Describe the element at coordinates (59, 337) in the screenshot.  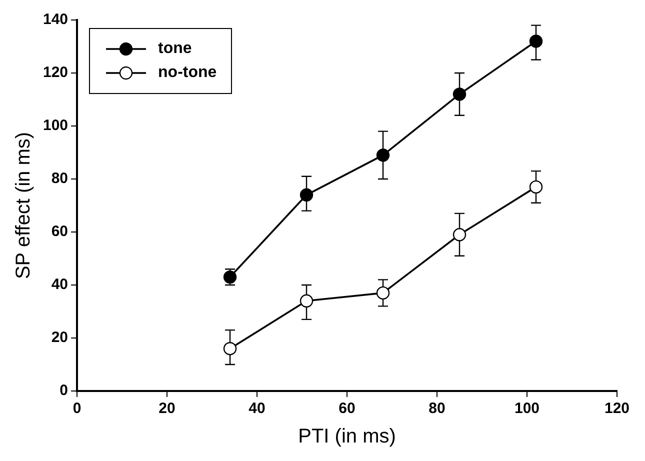
I see `y-tick-label: 20` at that location.